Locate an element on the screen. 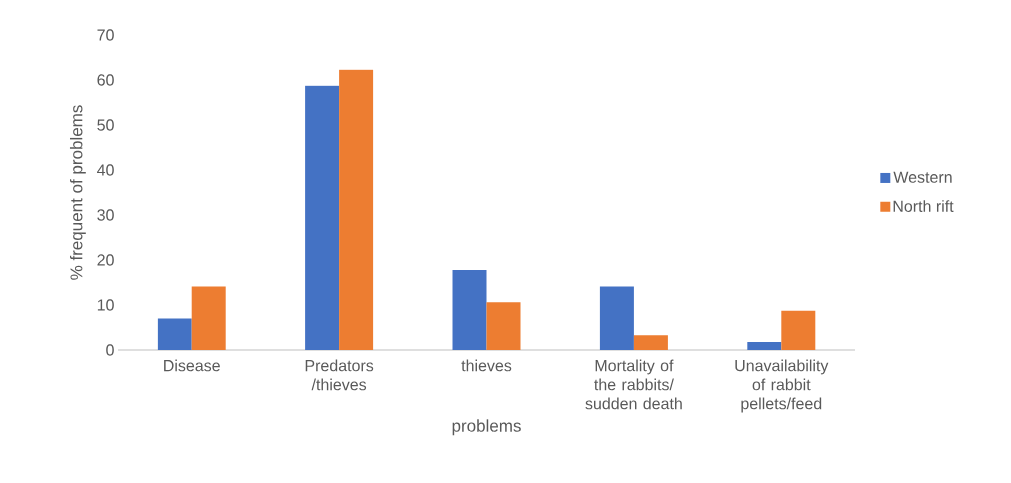  x-tick-label: thieves is located at coordinates (486, 365).